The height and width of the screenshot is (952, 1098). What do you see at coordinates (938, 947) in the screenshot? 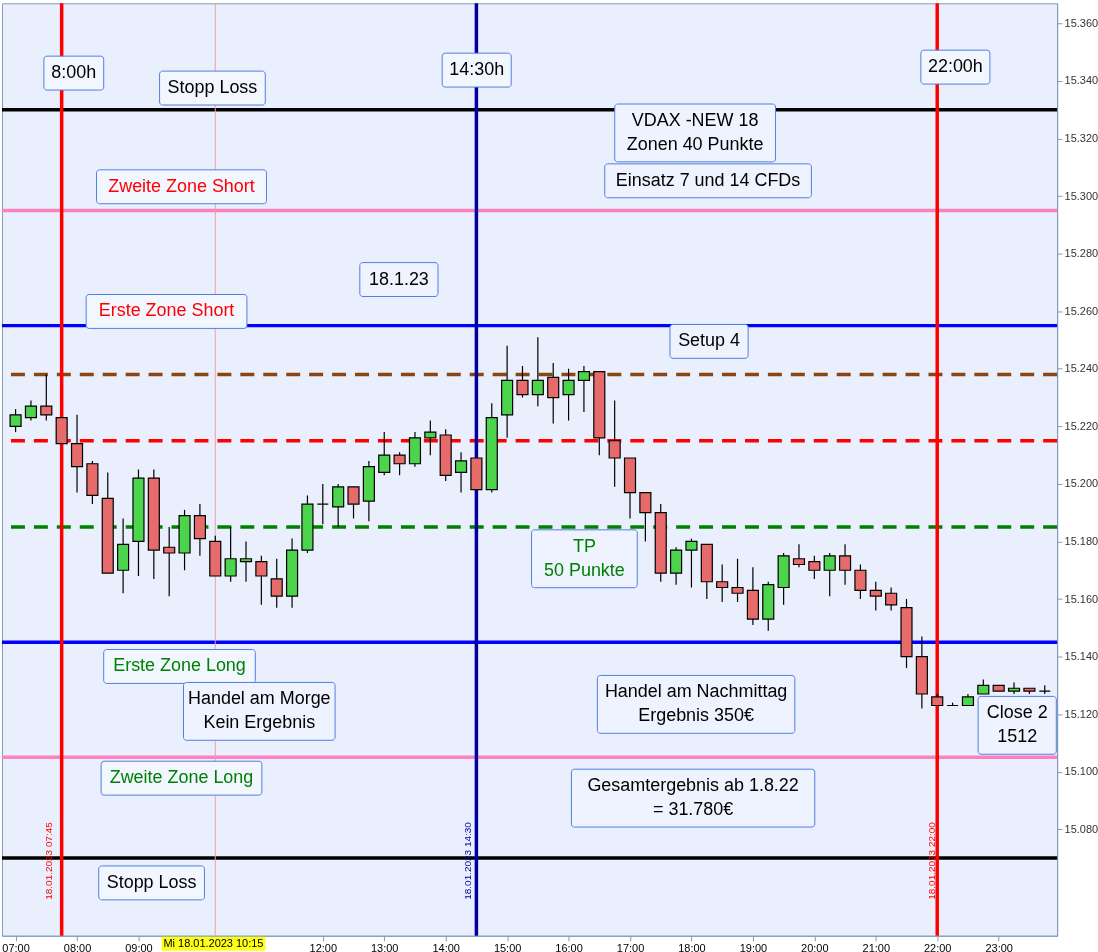
I see `x-tick-label: 22:00` at bounding box center [938, 947].